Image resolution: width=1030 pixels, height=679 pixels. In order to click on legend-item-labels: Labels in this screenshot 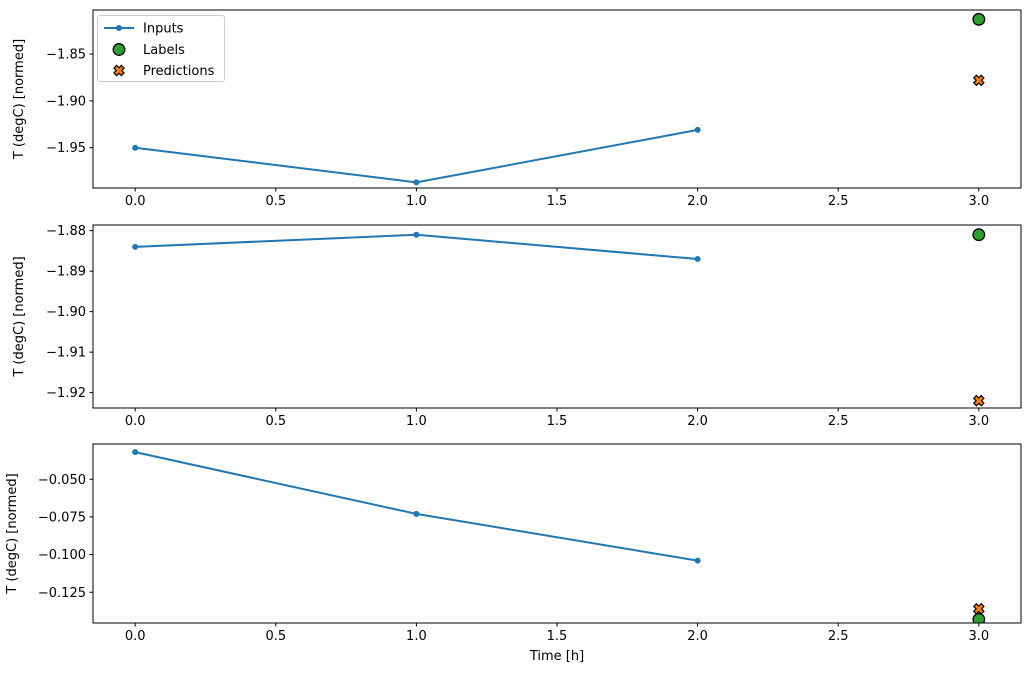, I will do `click(148, 50)`.